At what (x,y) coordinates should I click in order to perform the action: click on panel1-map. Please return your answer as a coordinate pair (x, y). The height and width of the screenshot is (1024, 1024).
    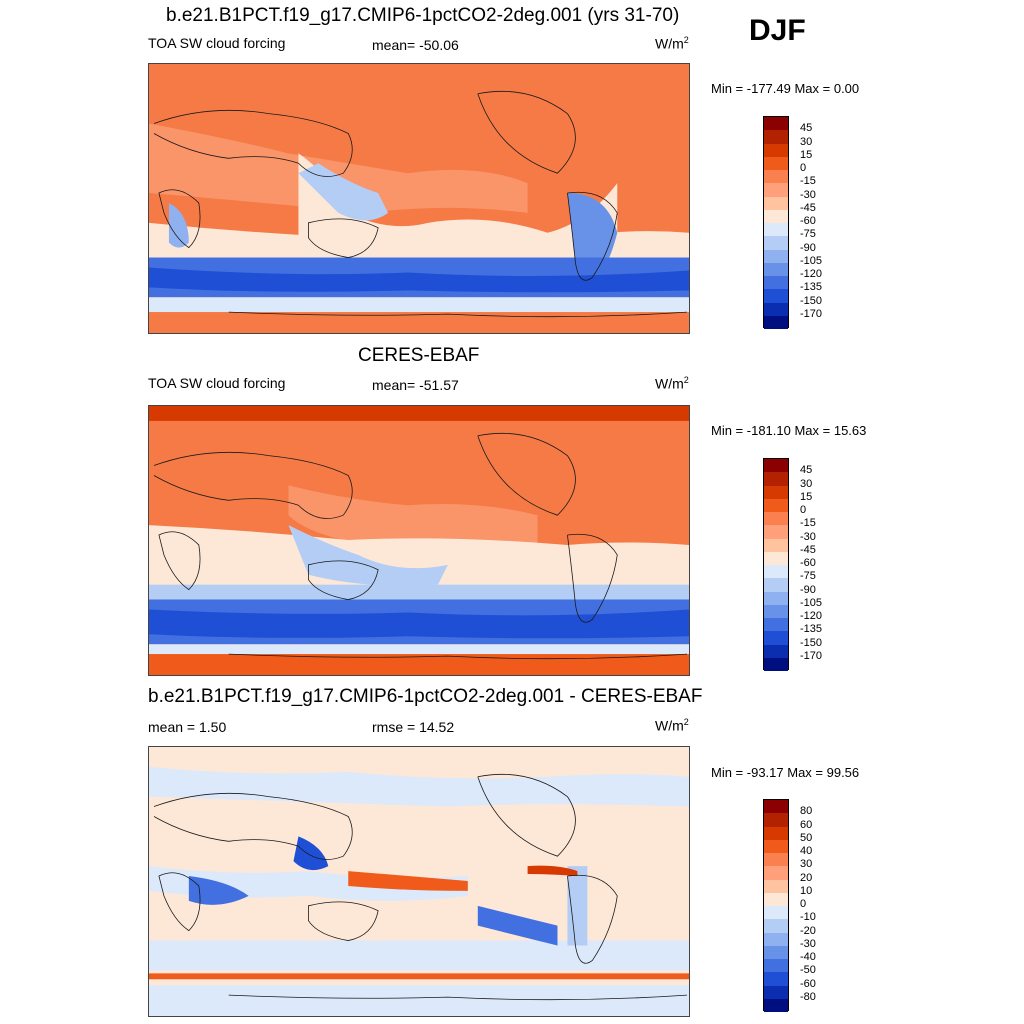
    Looking at the image, I should click on (419, 198).